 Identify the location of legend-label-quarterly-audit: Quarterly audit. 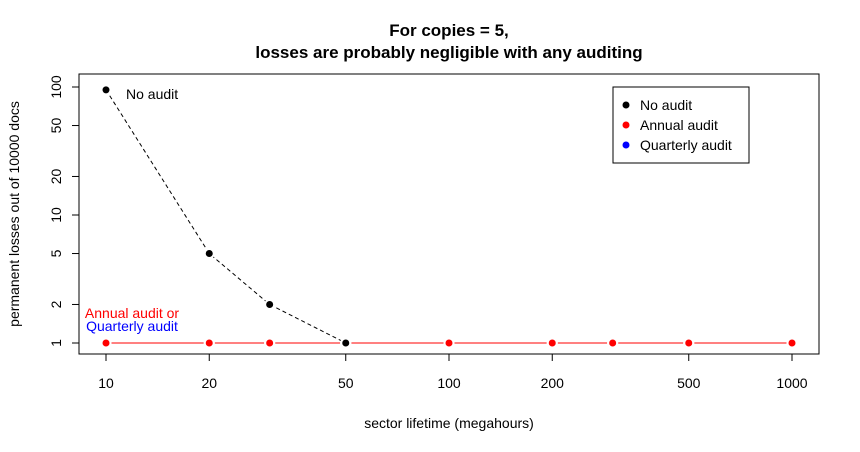
(686, 145).